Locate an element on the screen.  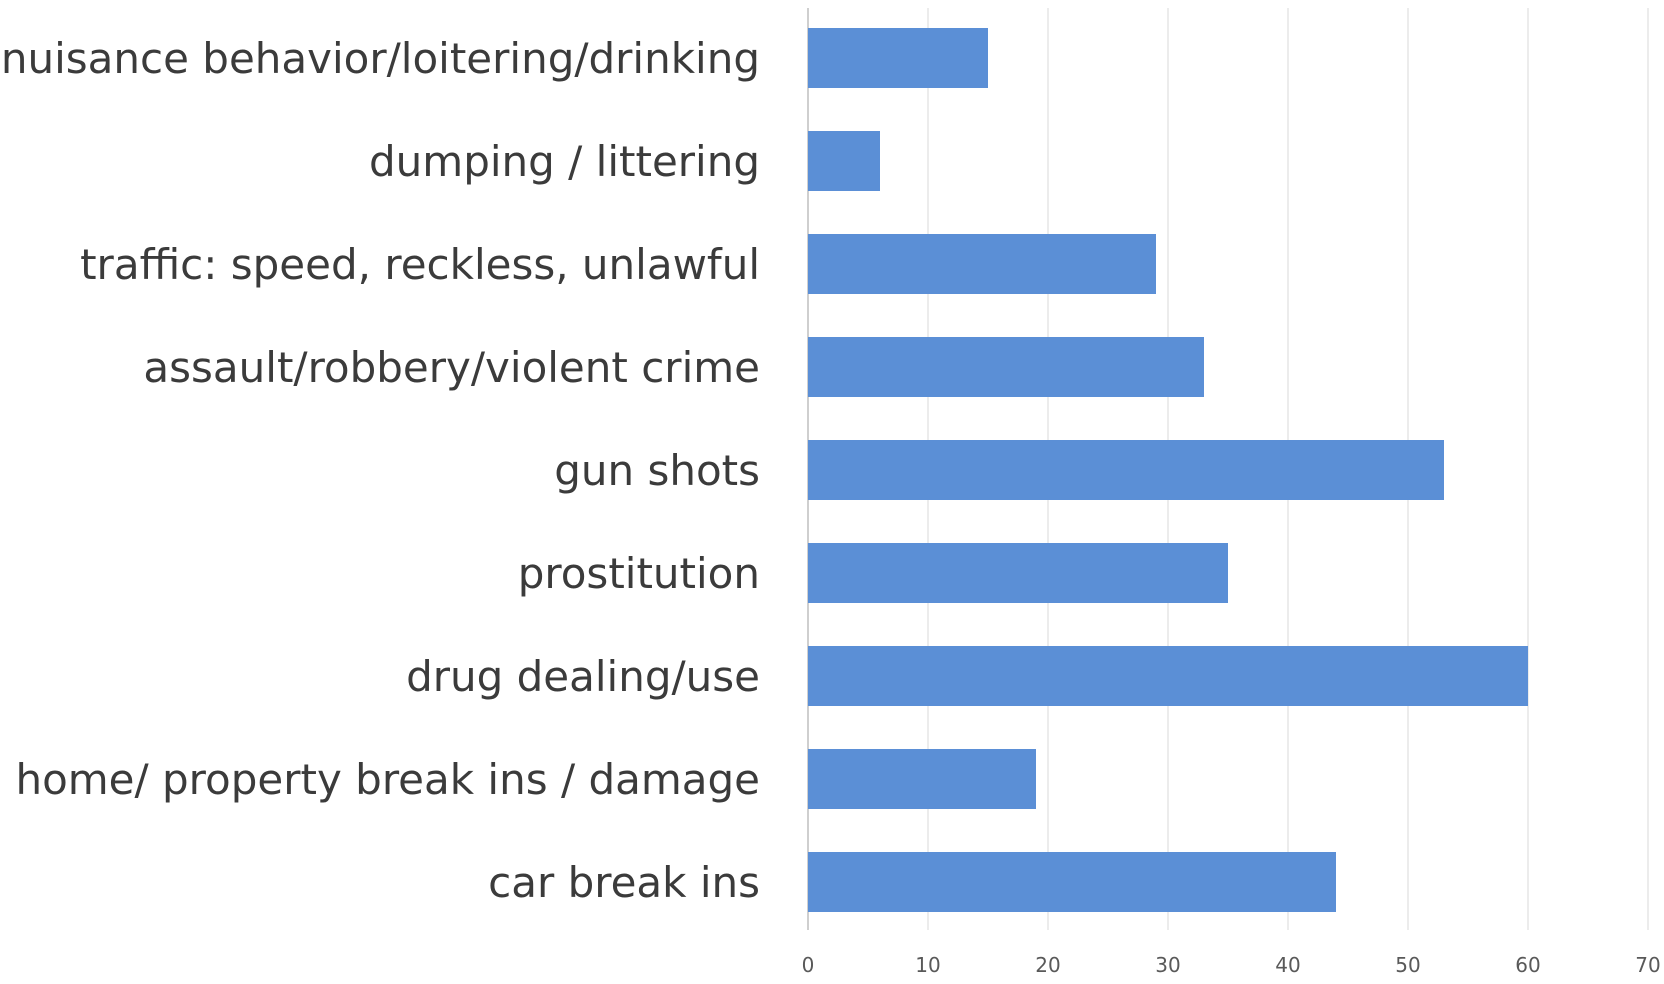
x-tick-label: 10 is located at coordinates (927, 965).